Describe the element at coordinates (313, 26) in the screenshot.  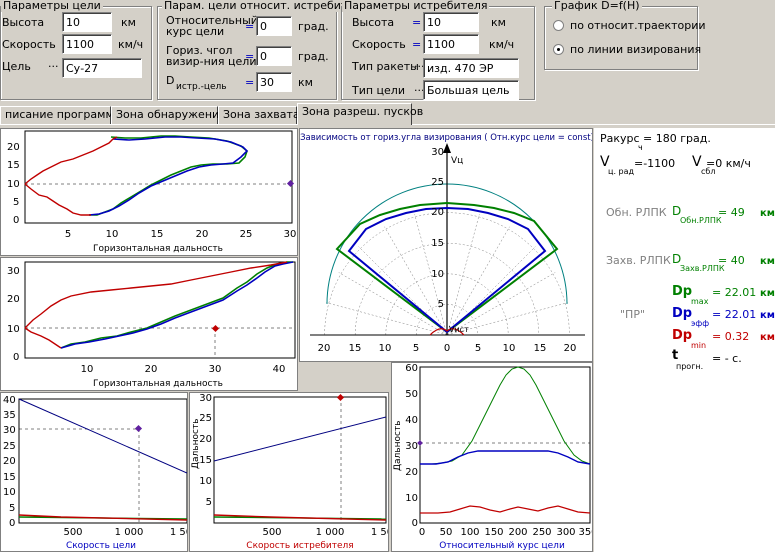
I see `course-unit: град.` at that location.